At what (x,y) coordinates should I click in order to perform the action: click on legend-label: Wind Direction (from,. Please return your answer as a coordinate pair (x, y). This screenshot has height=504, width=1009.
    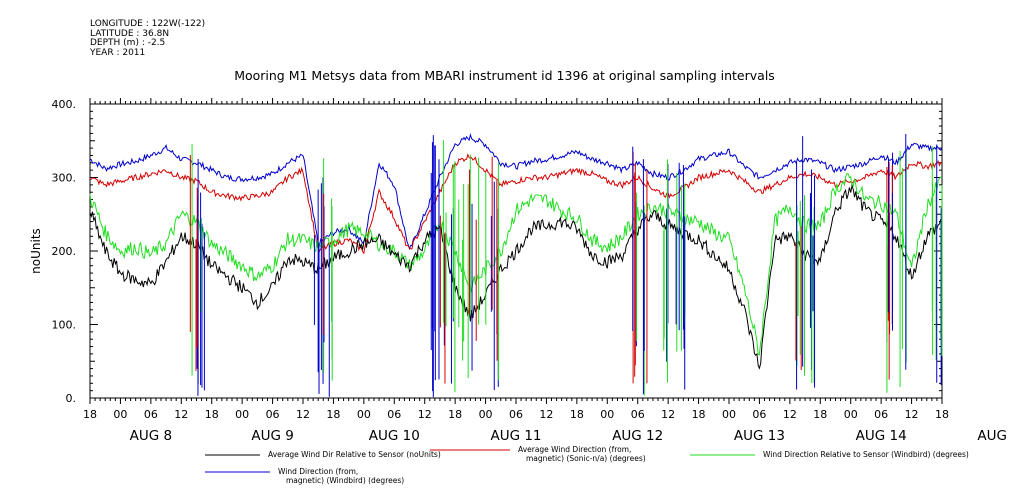
    Looking at the image, I should click on (318, 471).